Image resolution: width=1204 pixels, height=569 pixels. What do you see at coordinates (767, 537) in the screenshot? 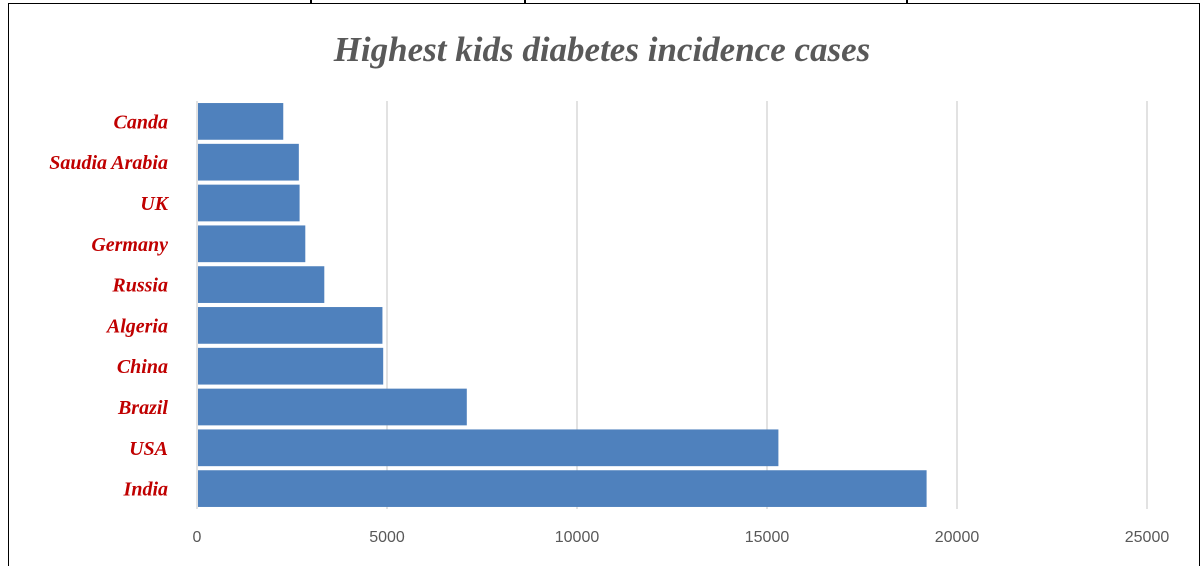
I see `x-tick-label: 15000` at bounding box center [767, 537].